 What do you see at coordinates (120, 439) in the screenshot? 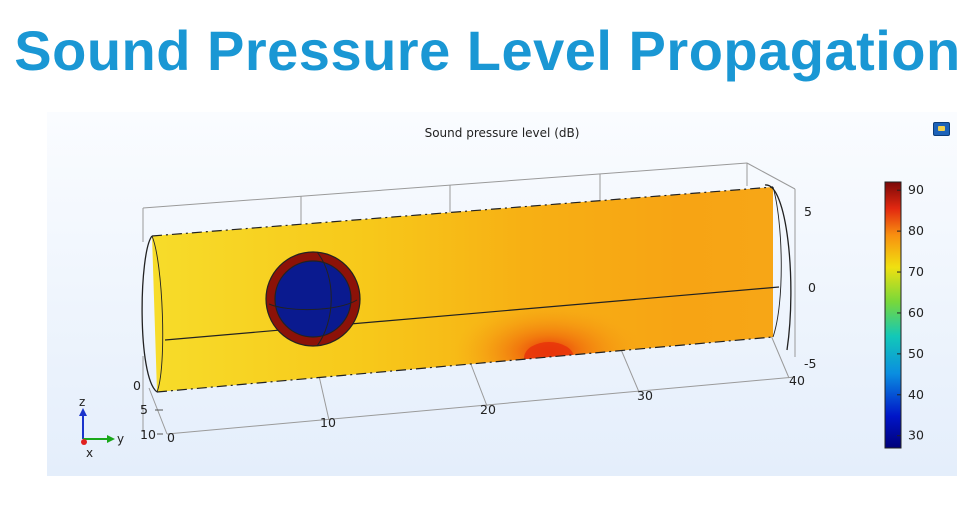
I see `triad-y-label: y` at bounding box center [120, 439].